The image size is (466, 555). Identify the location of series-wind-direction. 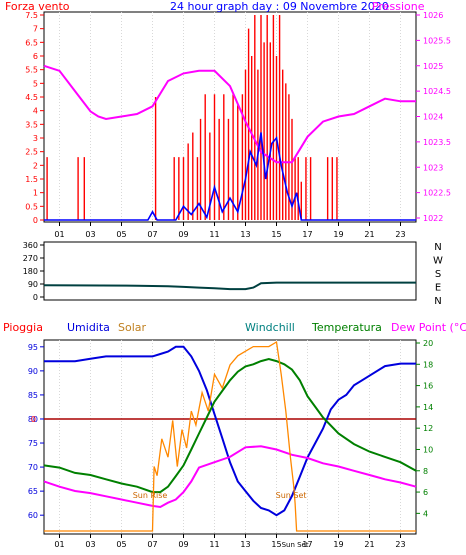
(229, 286).